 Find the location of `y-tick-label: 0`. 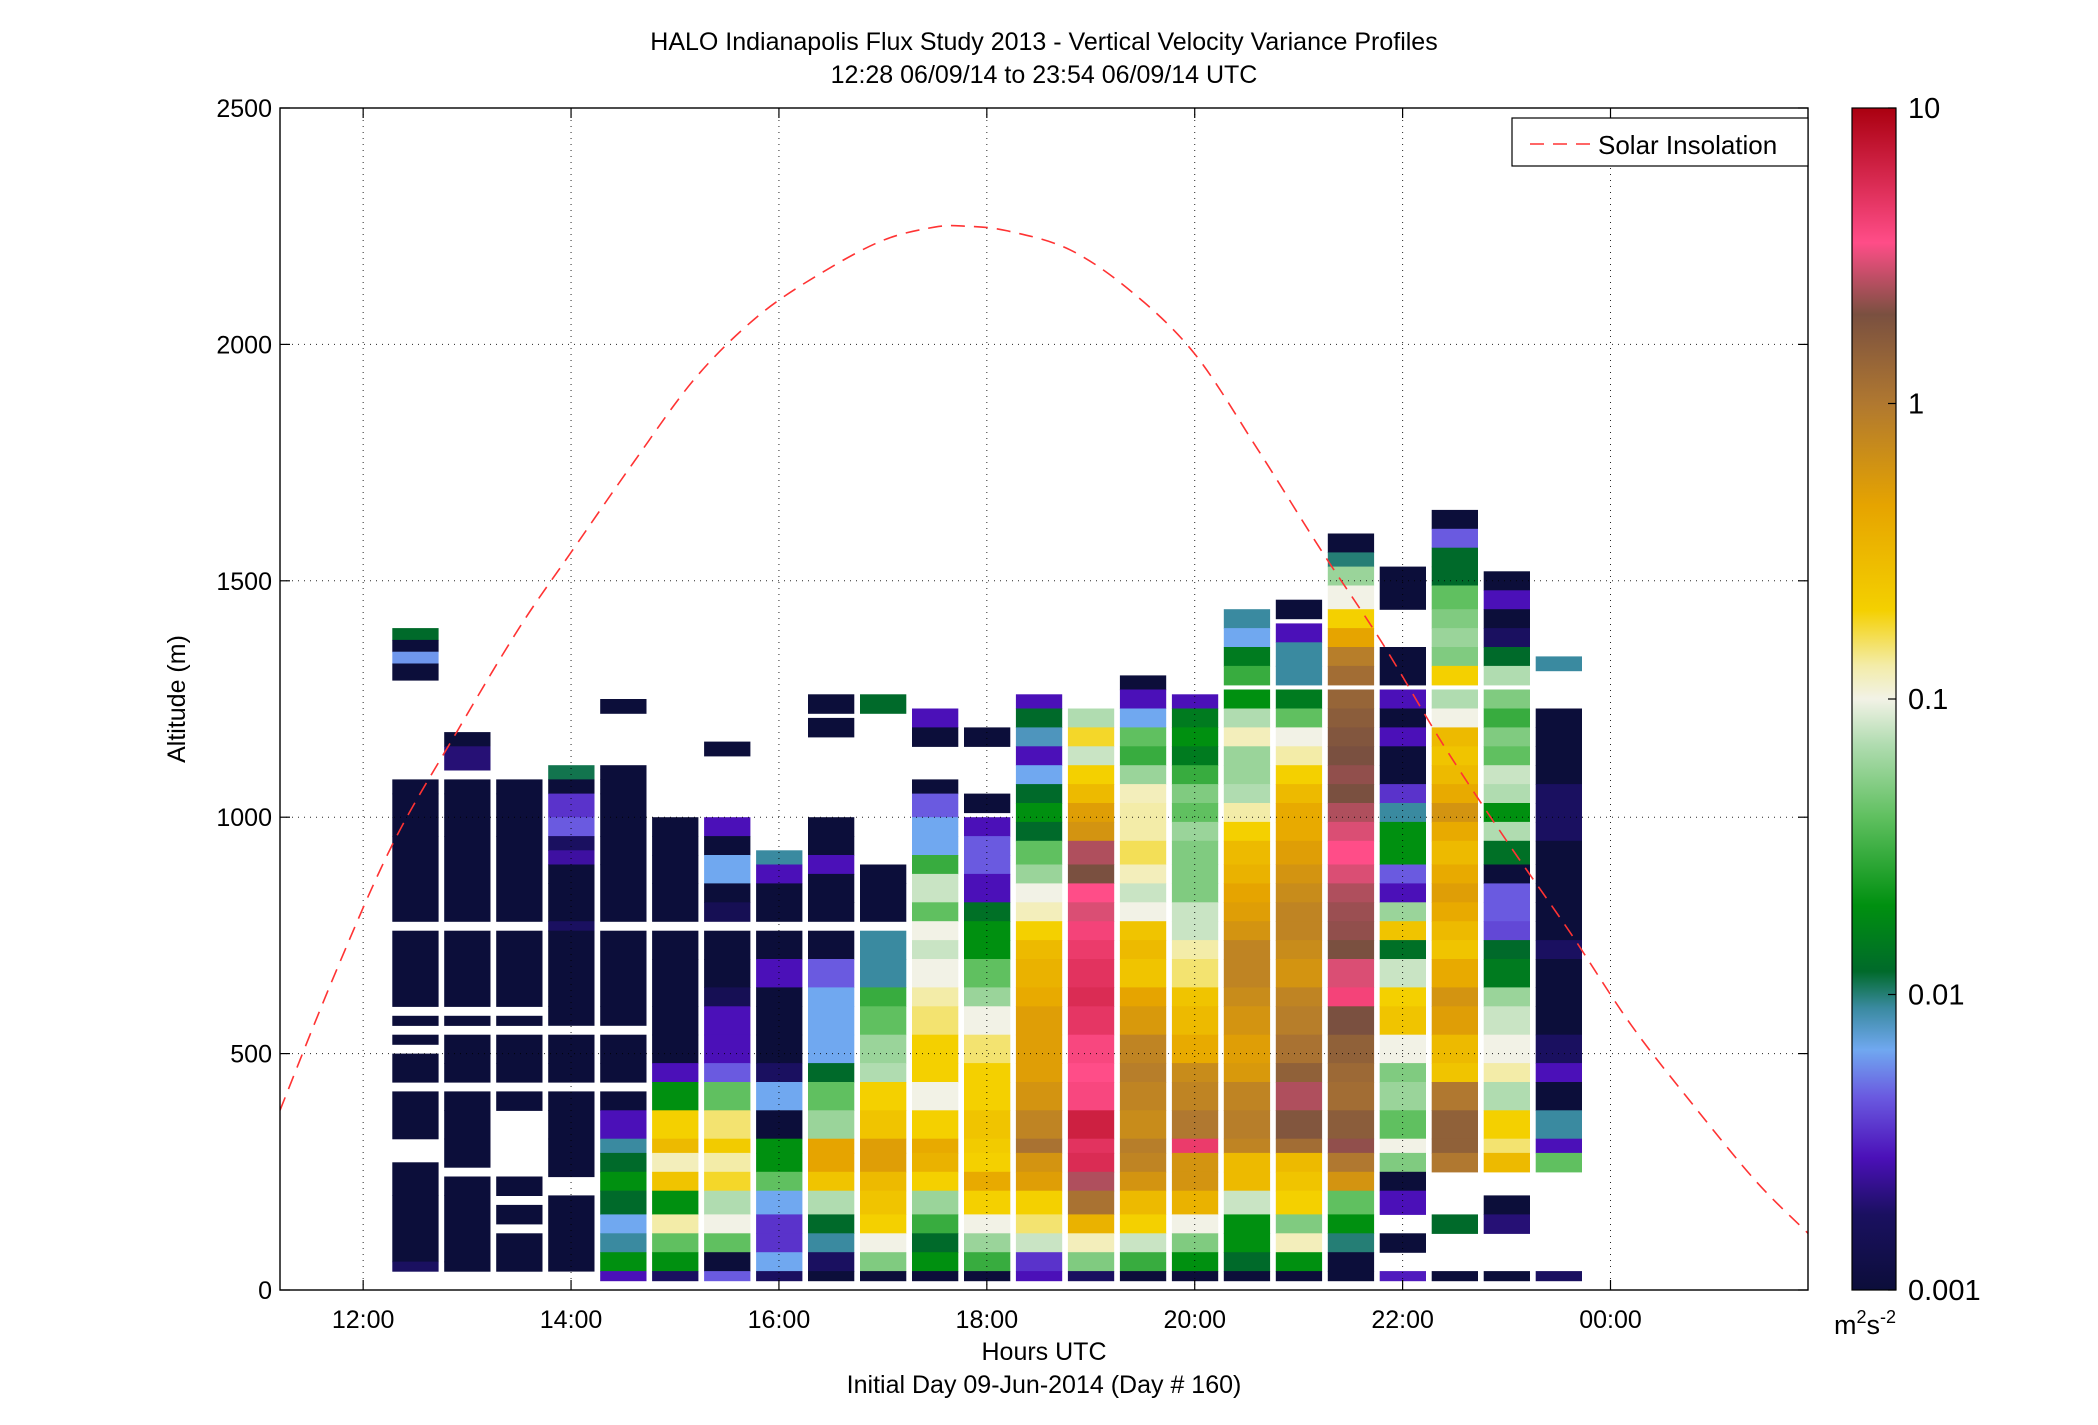

y-tick-label: 0 is located at coordinates (265, 1291).